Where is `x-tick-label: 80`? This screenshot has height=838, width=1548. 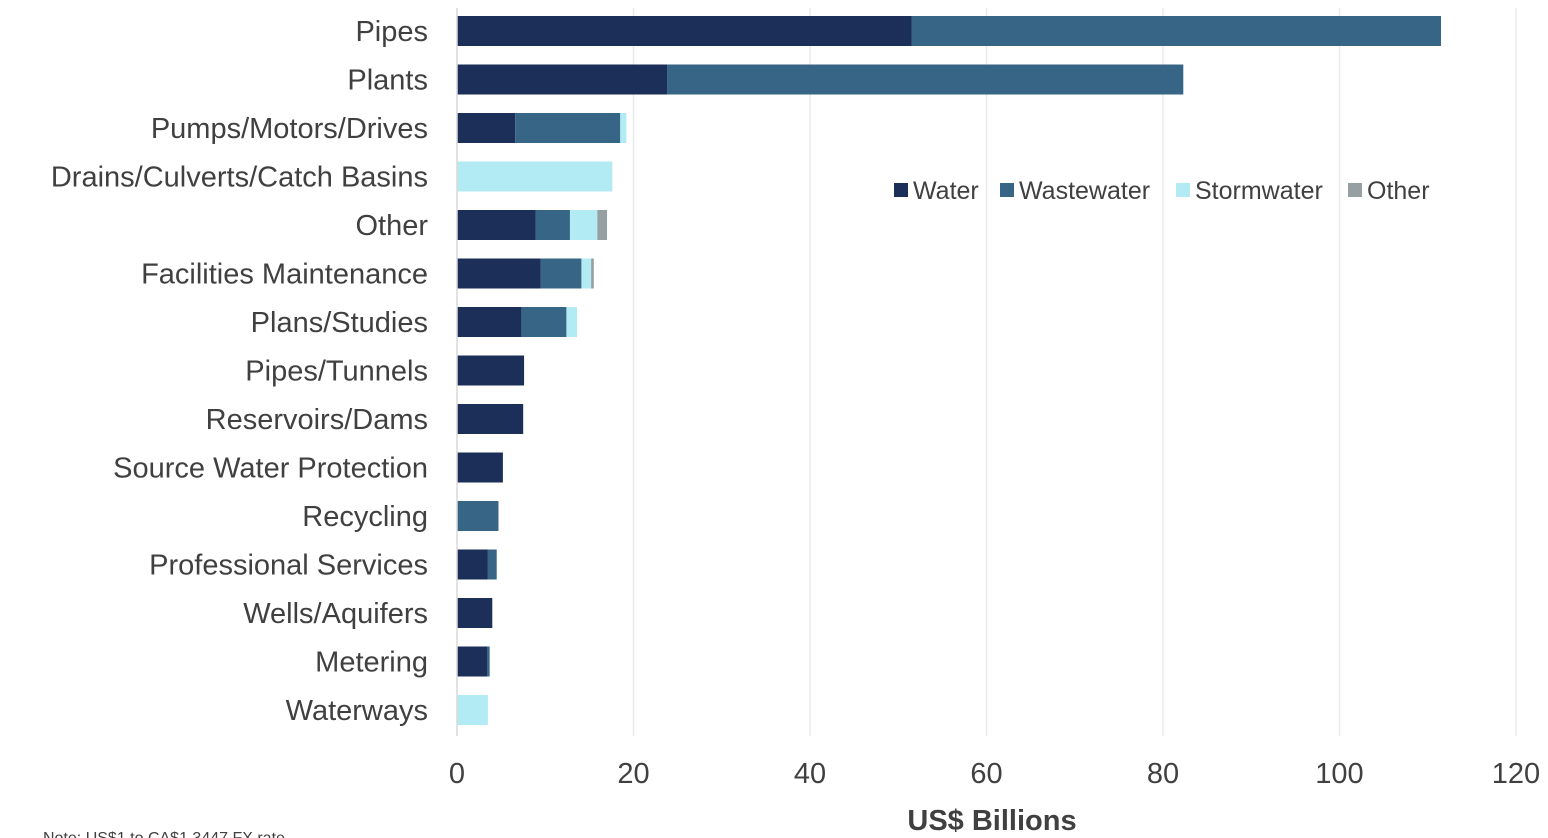
x-tick-label: 80 is located at coordinates (1163, 774).